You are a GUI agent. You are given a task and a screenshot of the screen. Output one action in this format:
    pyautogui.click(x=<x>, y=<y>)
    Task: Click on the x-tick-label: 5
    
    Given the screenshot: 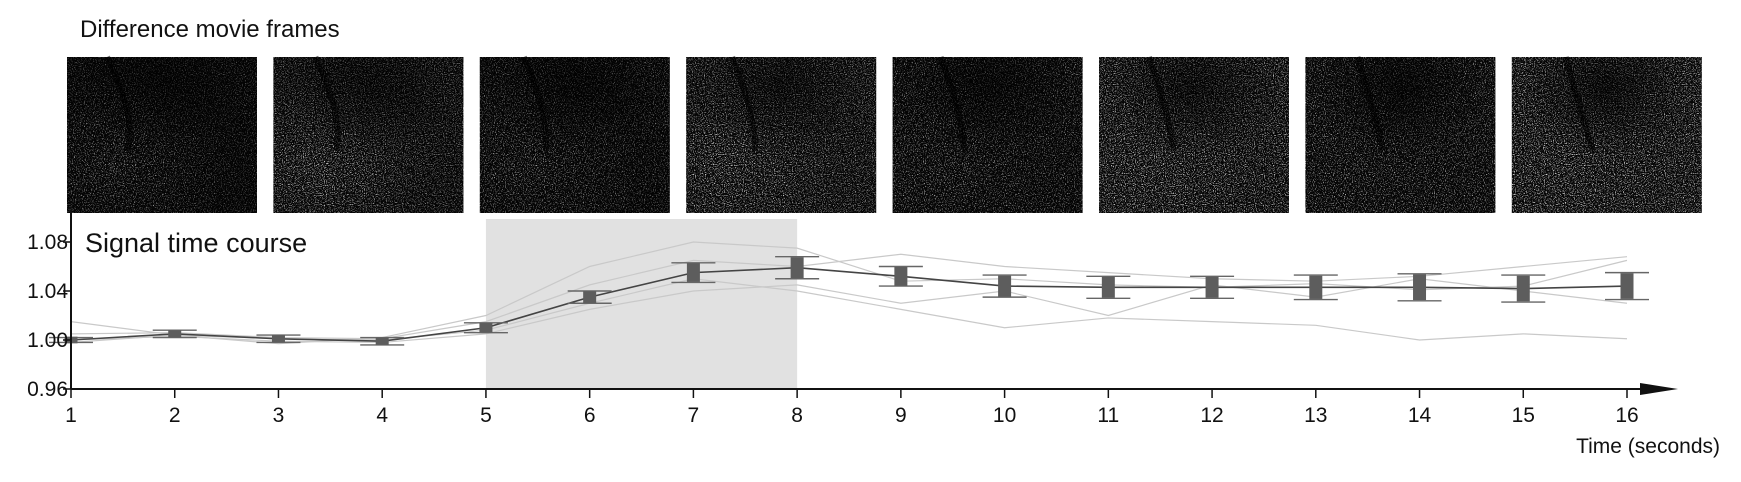 What is the action you would take?
    pyautogui.click(x=486, y=415)
    